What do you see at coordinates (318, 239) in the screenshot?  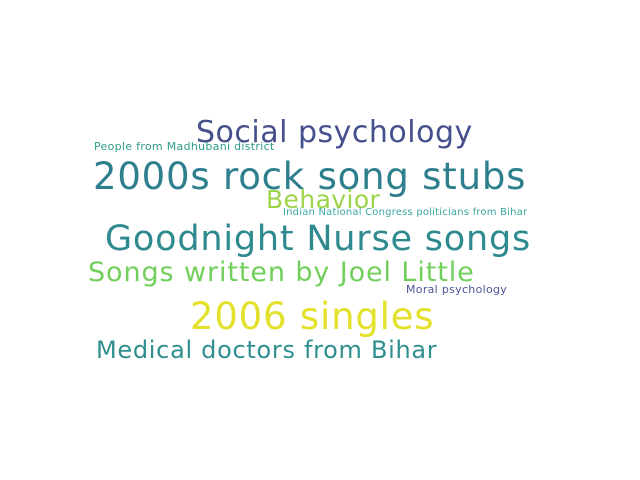 I see `word-goodnight-nurse-songs: Goodnight Nurse songs` at bounding box center [318, 239].